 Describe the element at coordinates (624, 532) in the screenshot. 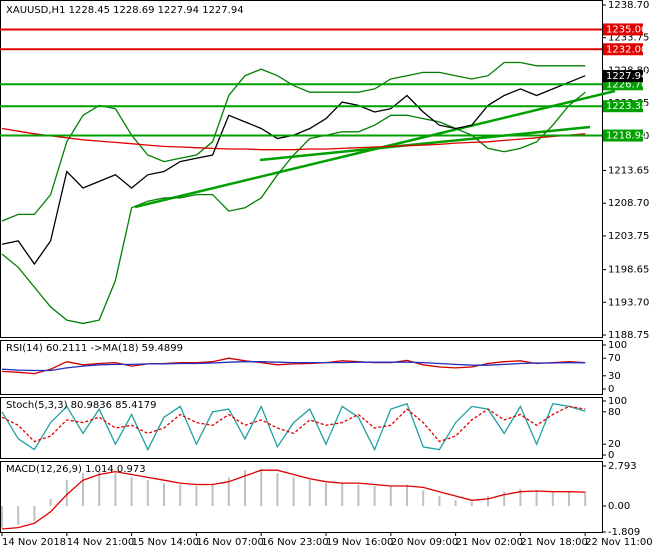

I see `y-tick-label: -1.809` at that location.